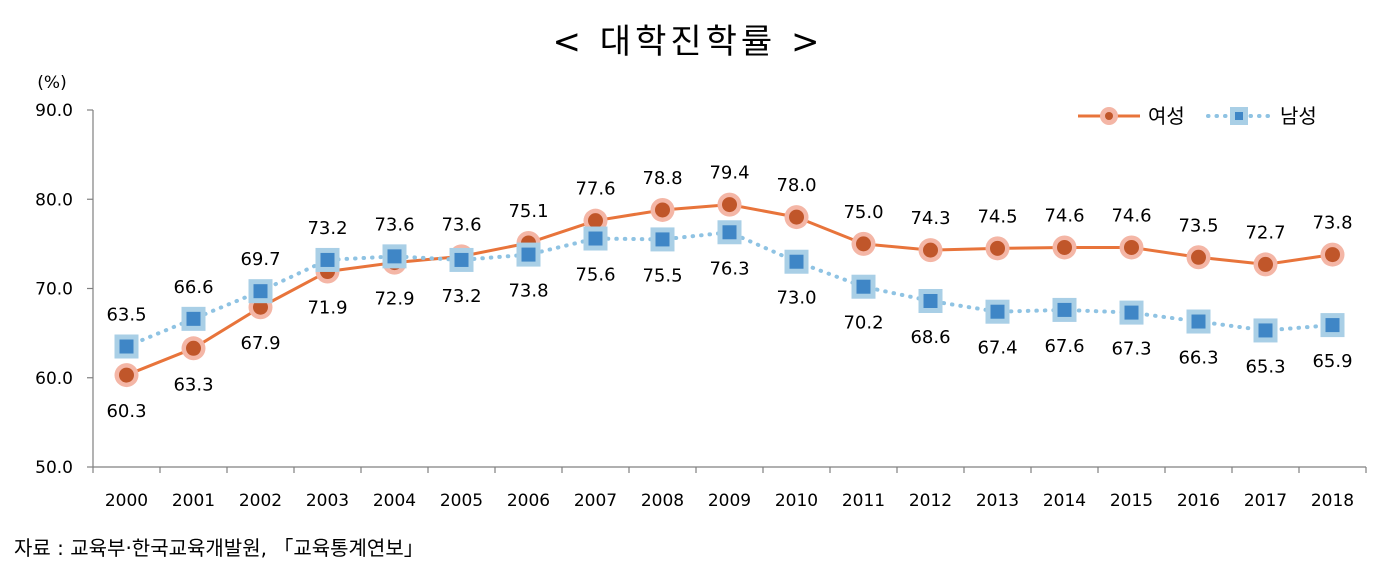  I want to click on x-tick-label: 2008, so click(662, 501).